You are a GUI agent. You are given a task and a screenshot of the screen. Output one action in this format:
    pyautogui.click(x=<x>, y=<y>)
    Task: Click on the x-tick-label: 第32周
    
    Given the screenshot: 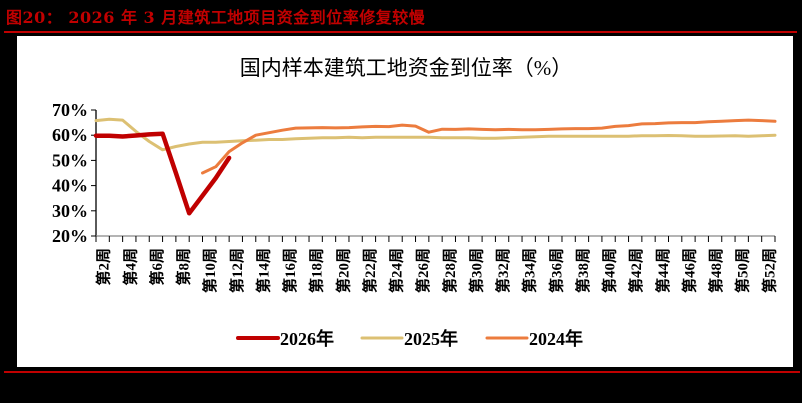 What is the action you would take?
    pyautogui.click(x=503, y=270)
    